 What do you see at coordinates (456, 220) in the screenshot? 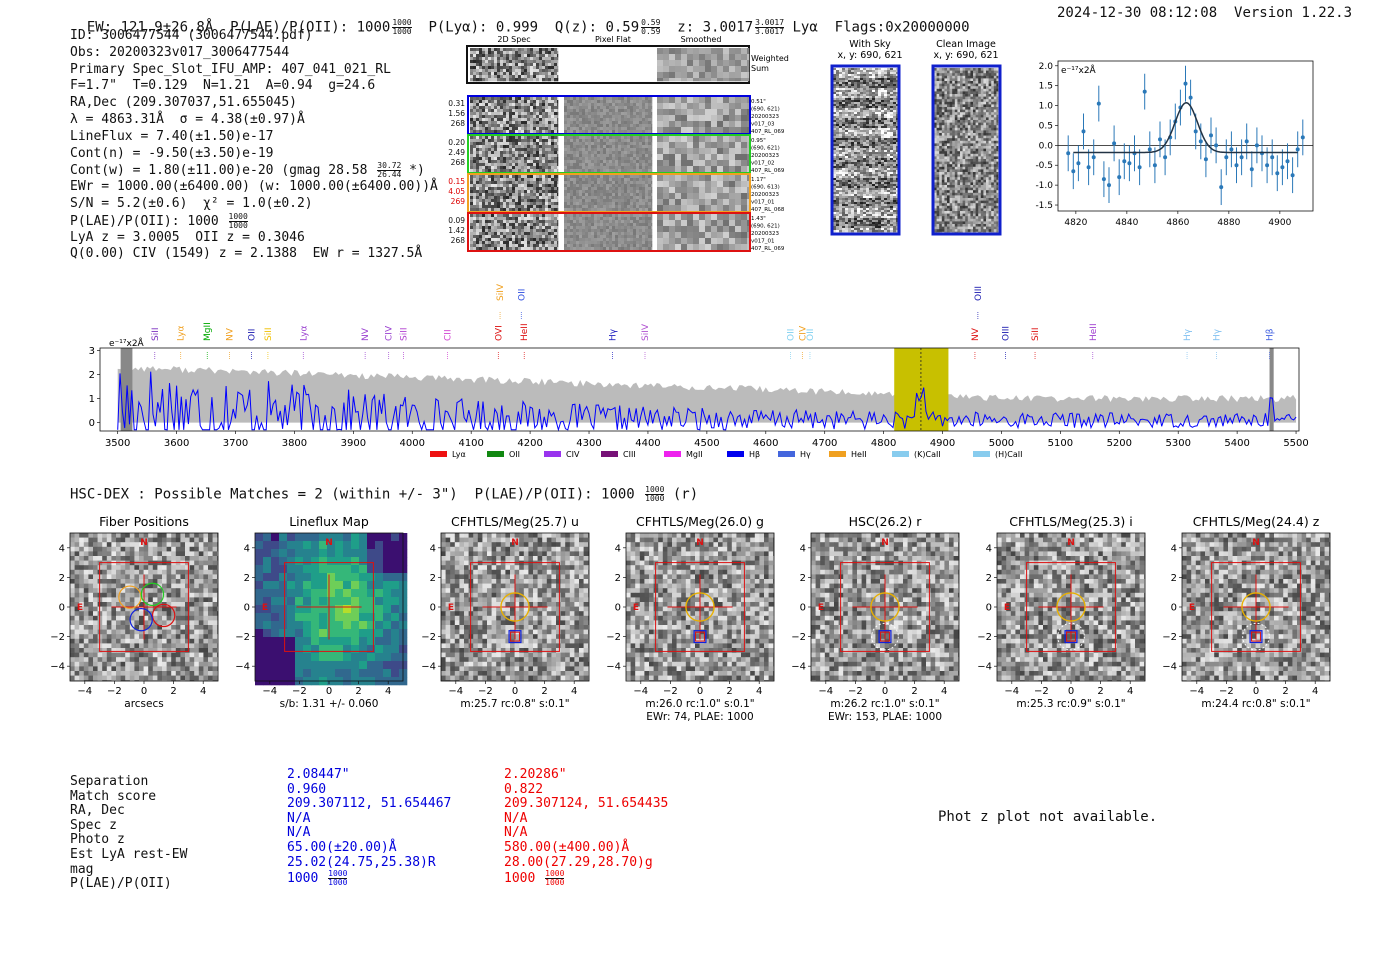
I see `fiber-row-stat: 0.09` at bounding box center [456, 220].